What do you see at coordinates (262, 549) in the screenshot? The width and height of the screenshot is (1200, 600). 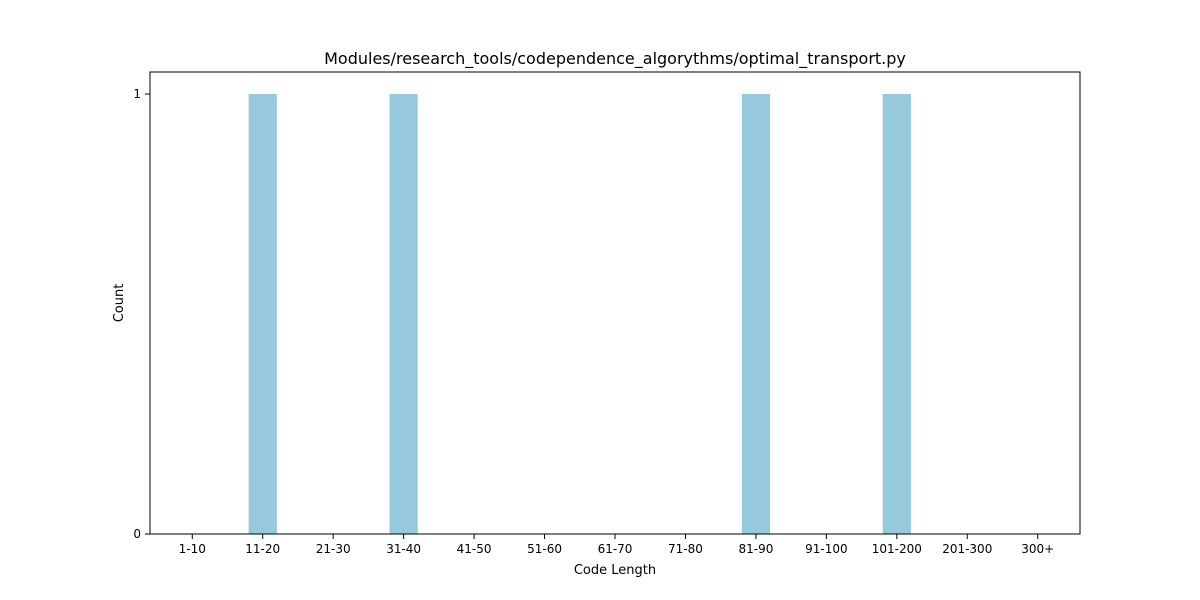 I see `x-tick-label: 11-20` at bounding box center [262, 549].